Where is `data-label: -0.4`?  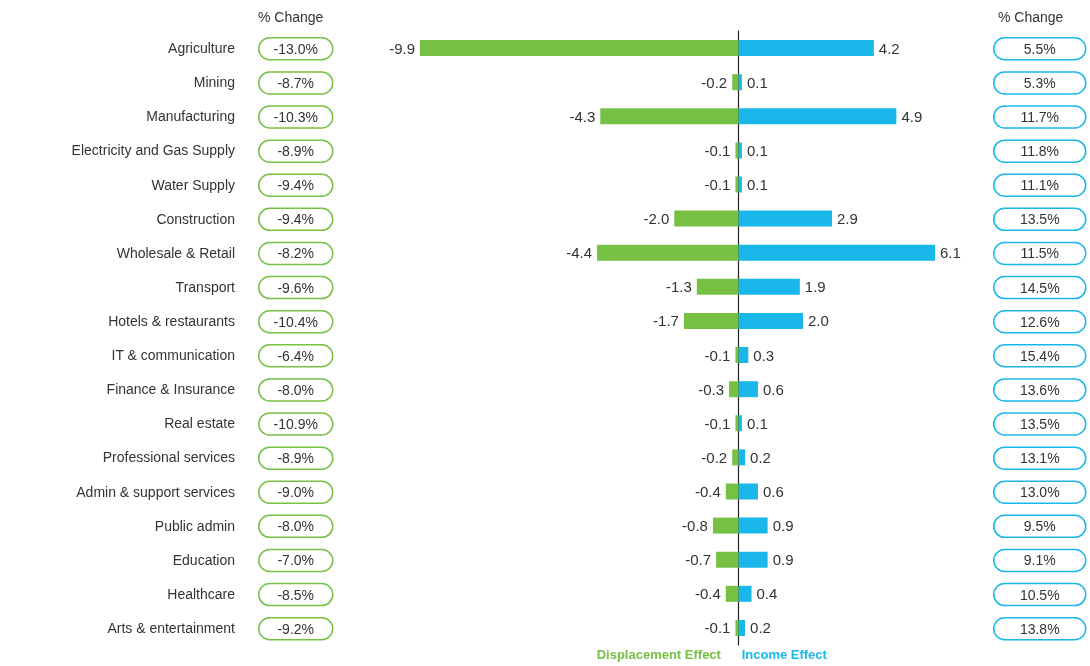
data-label: -0.4 is located at coordinates (707, 594).